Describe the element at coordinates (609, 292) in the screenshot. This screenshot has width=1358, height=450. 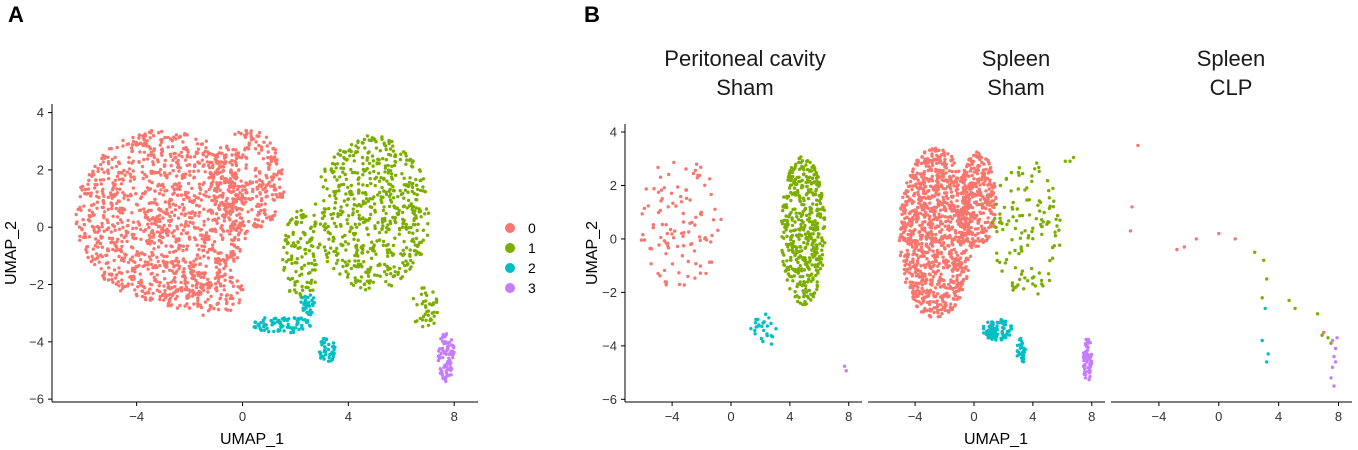
I see `y-tick-label: −2` at that location.